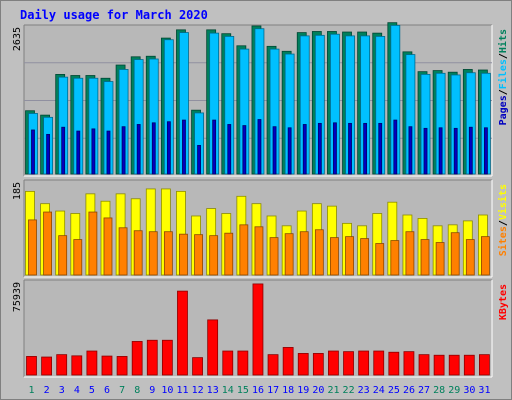  Describe the element at coordinates (454, 390) in the screenshot. I see `x-tick-label: 29` at that location.